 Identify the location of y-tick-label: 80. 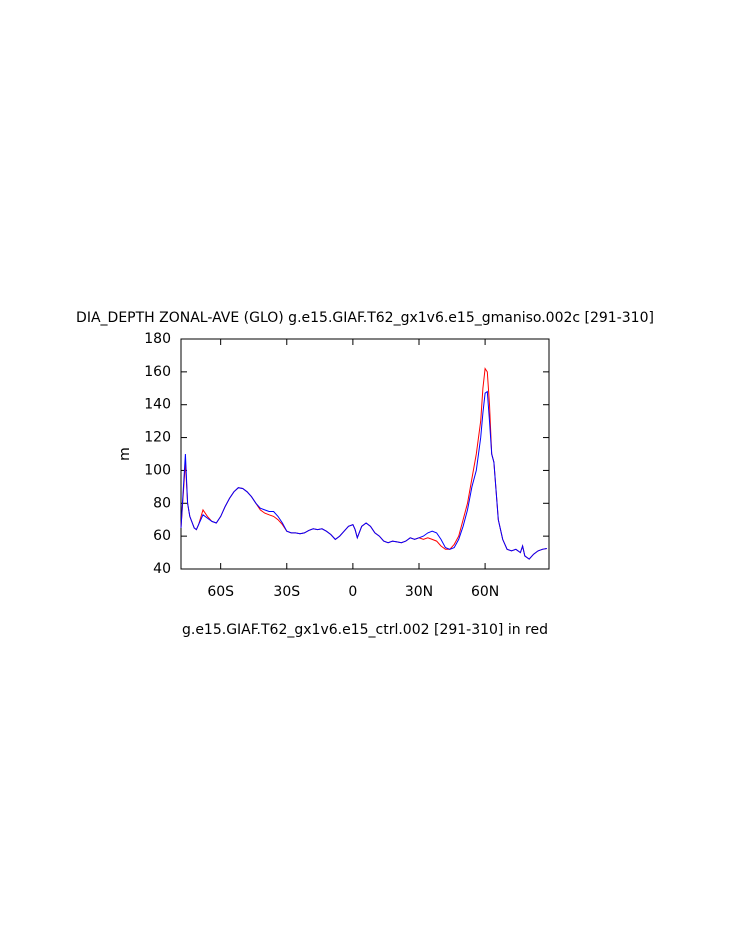
(162, 503).